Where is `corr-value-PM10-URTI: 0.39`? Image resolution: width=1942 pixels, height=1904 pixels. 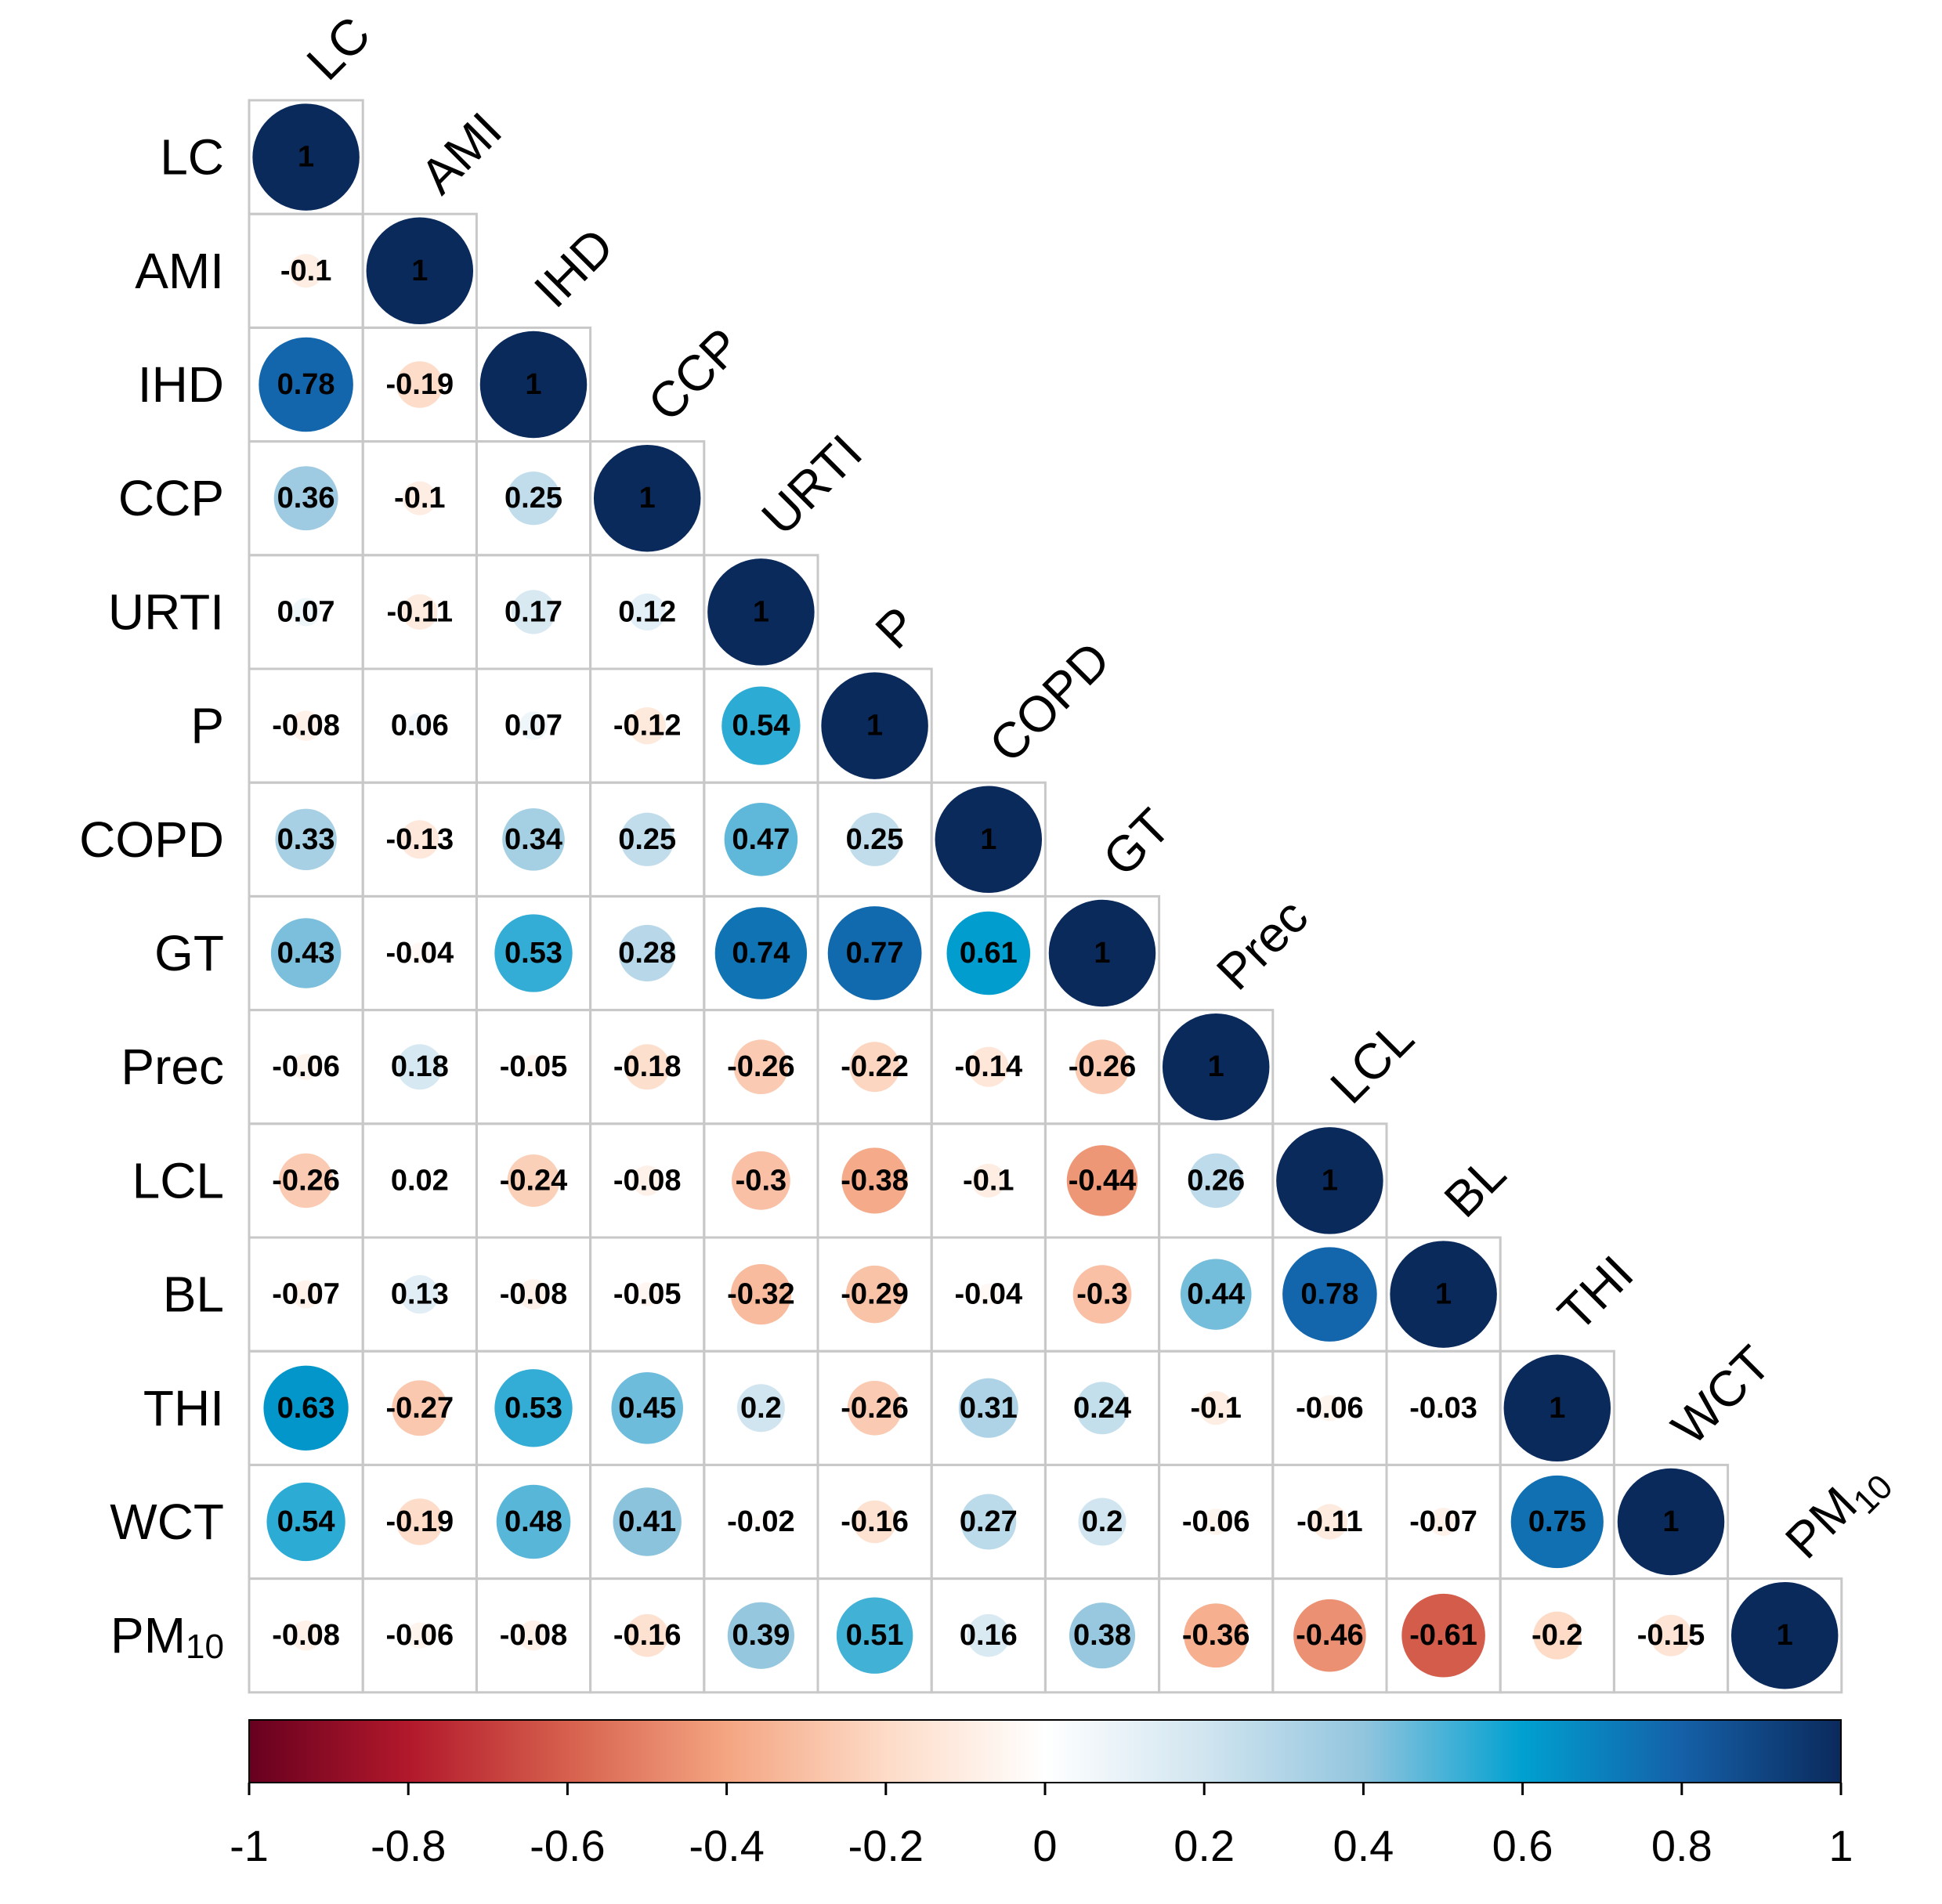
corr-value-PM10-URTI: 0.39 is located at coordinates (761, 1635).